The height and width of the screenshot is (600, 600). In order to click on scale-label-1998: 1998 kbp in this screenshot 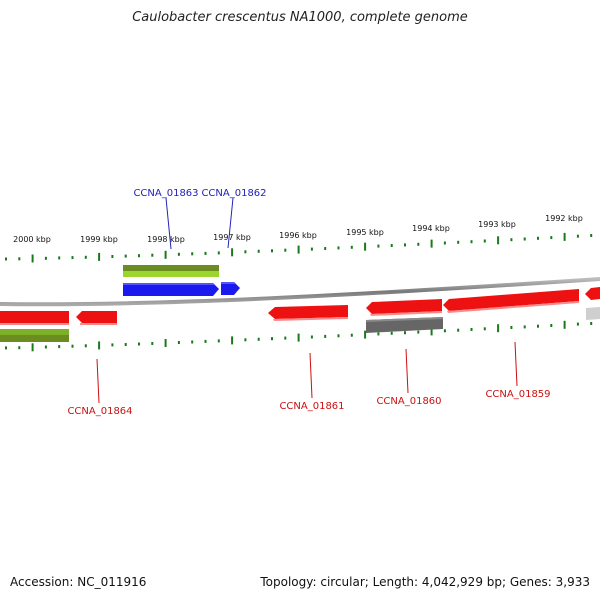, I will do `click(166, 239)`.